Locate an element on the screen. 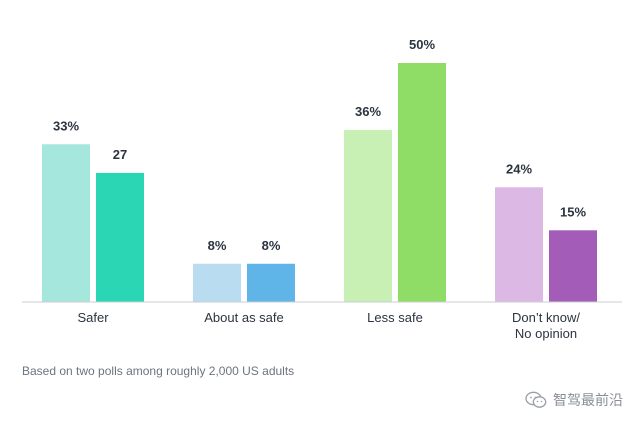 The height and width of the screenshot is (429, 641). value-label-1-0: 8% is located at coordinates (217, 245).